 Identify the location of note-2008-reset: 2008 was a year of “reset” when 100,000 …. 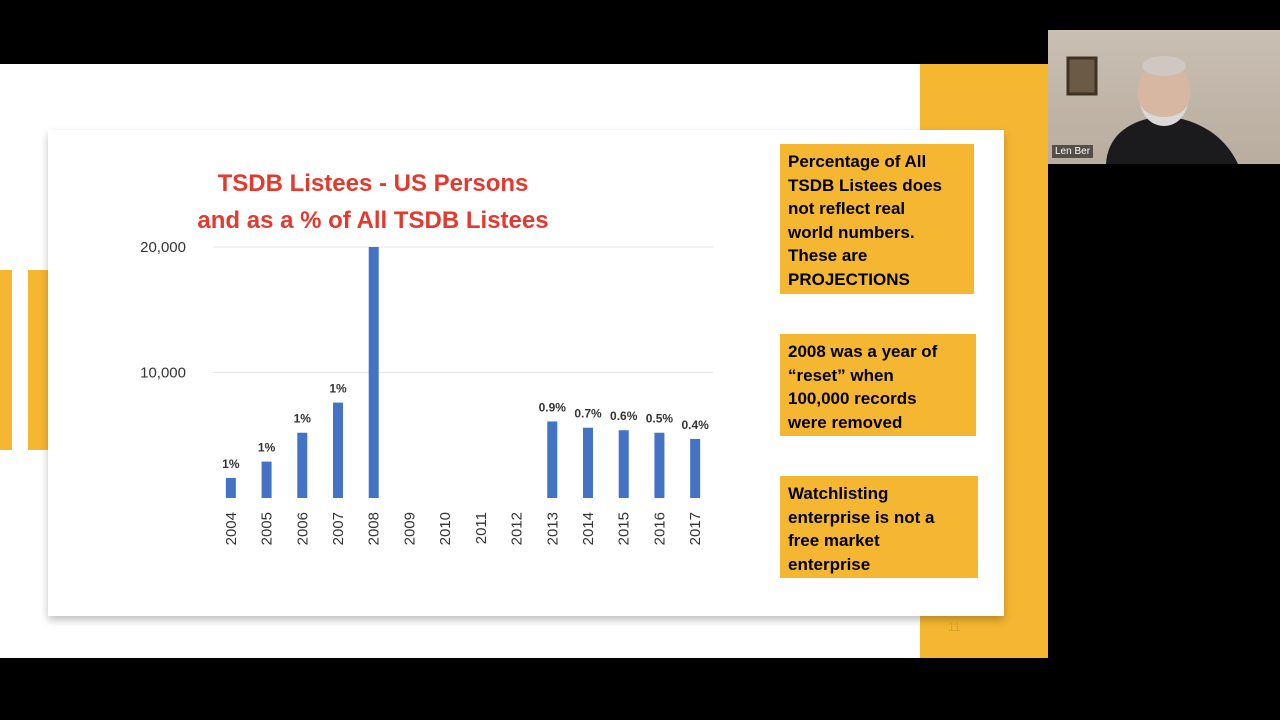
(878, 385).